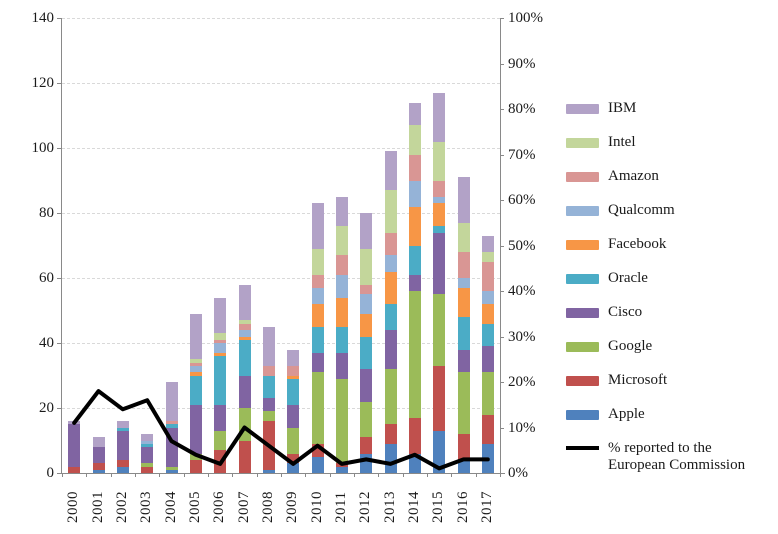  I want to click on bar-segment-cisco-2008, so click(268, 405).